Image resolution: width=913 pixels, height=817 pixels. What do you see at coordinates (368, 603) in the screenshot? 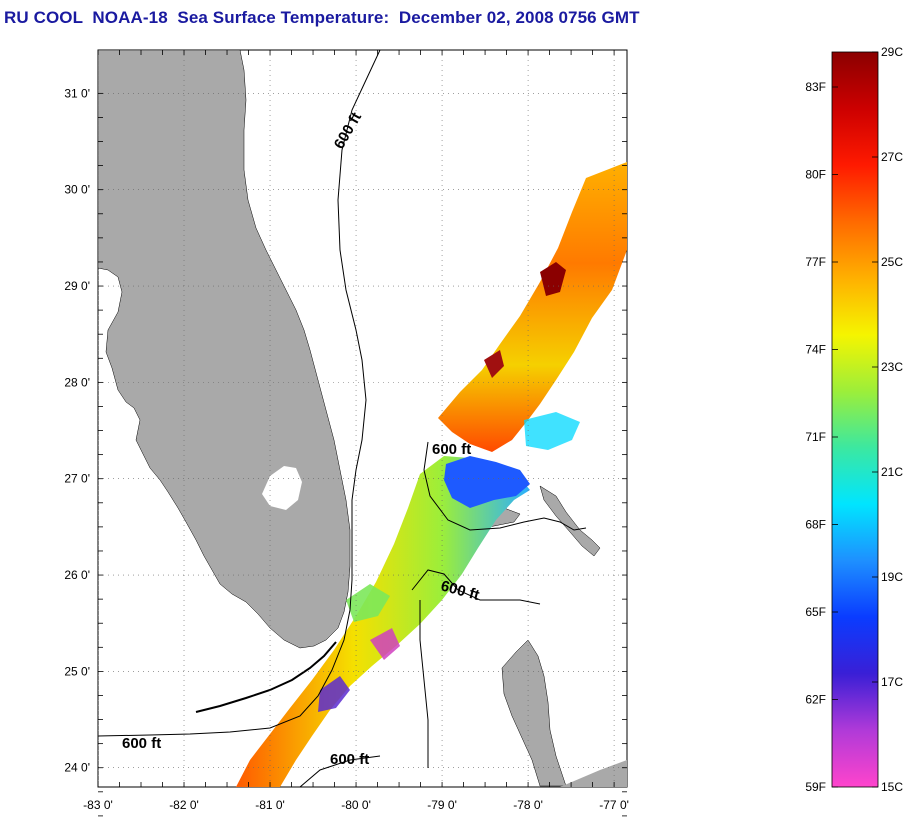
I see `sst-green-patch` at bounding box center [368, 603].